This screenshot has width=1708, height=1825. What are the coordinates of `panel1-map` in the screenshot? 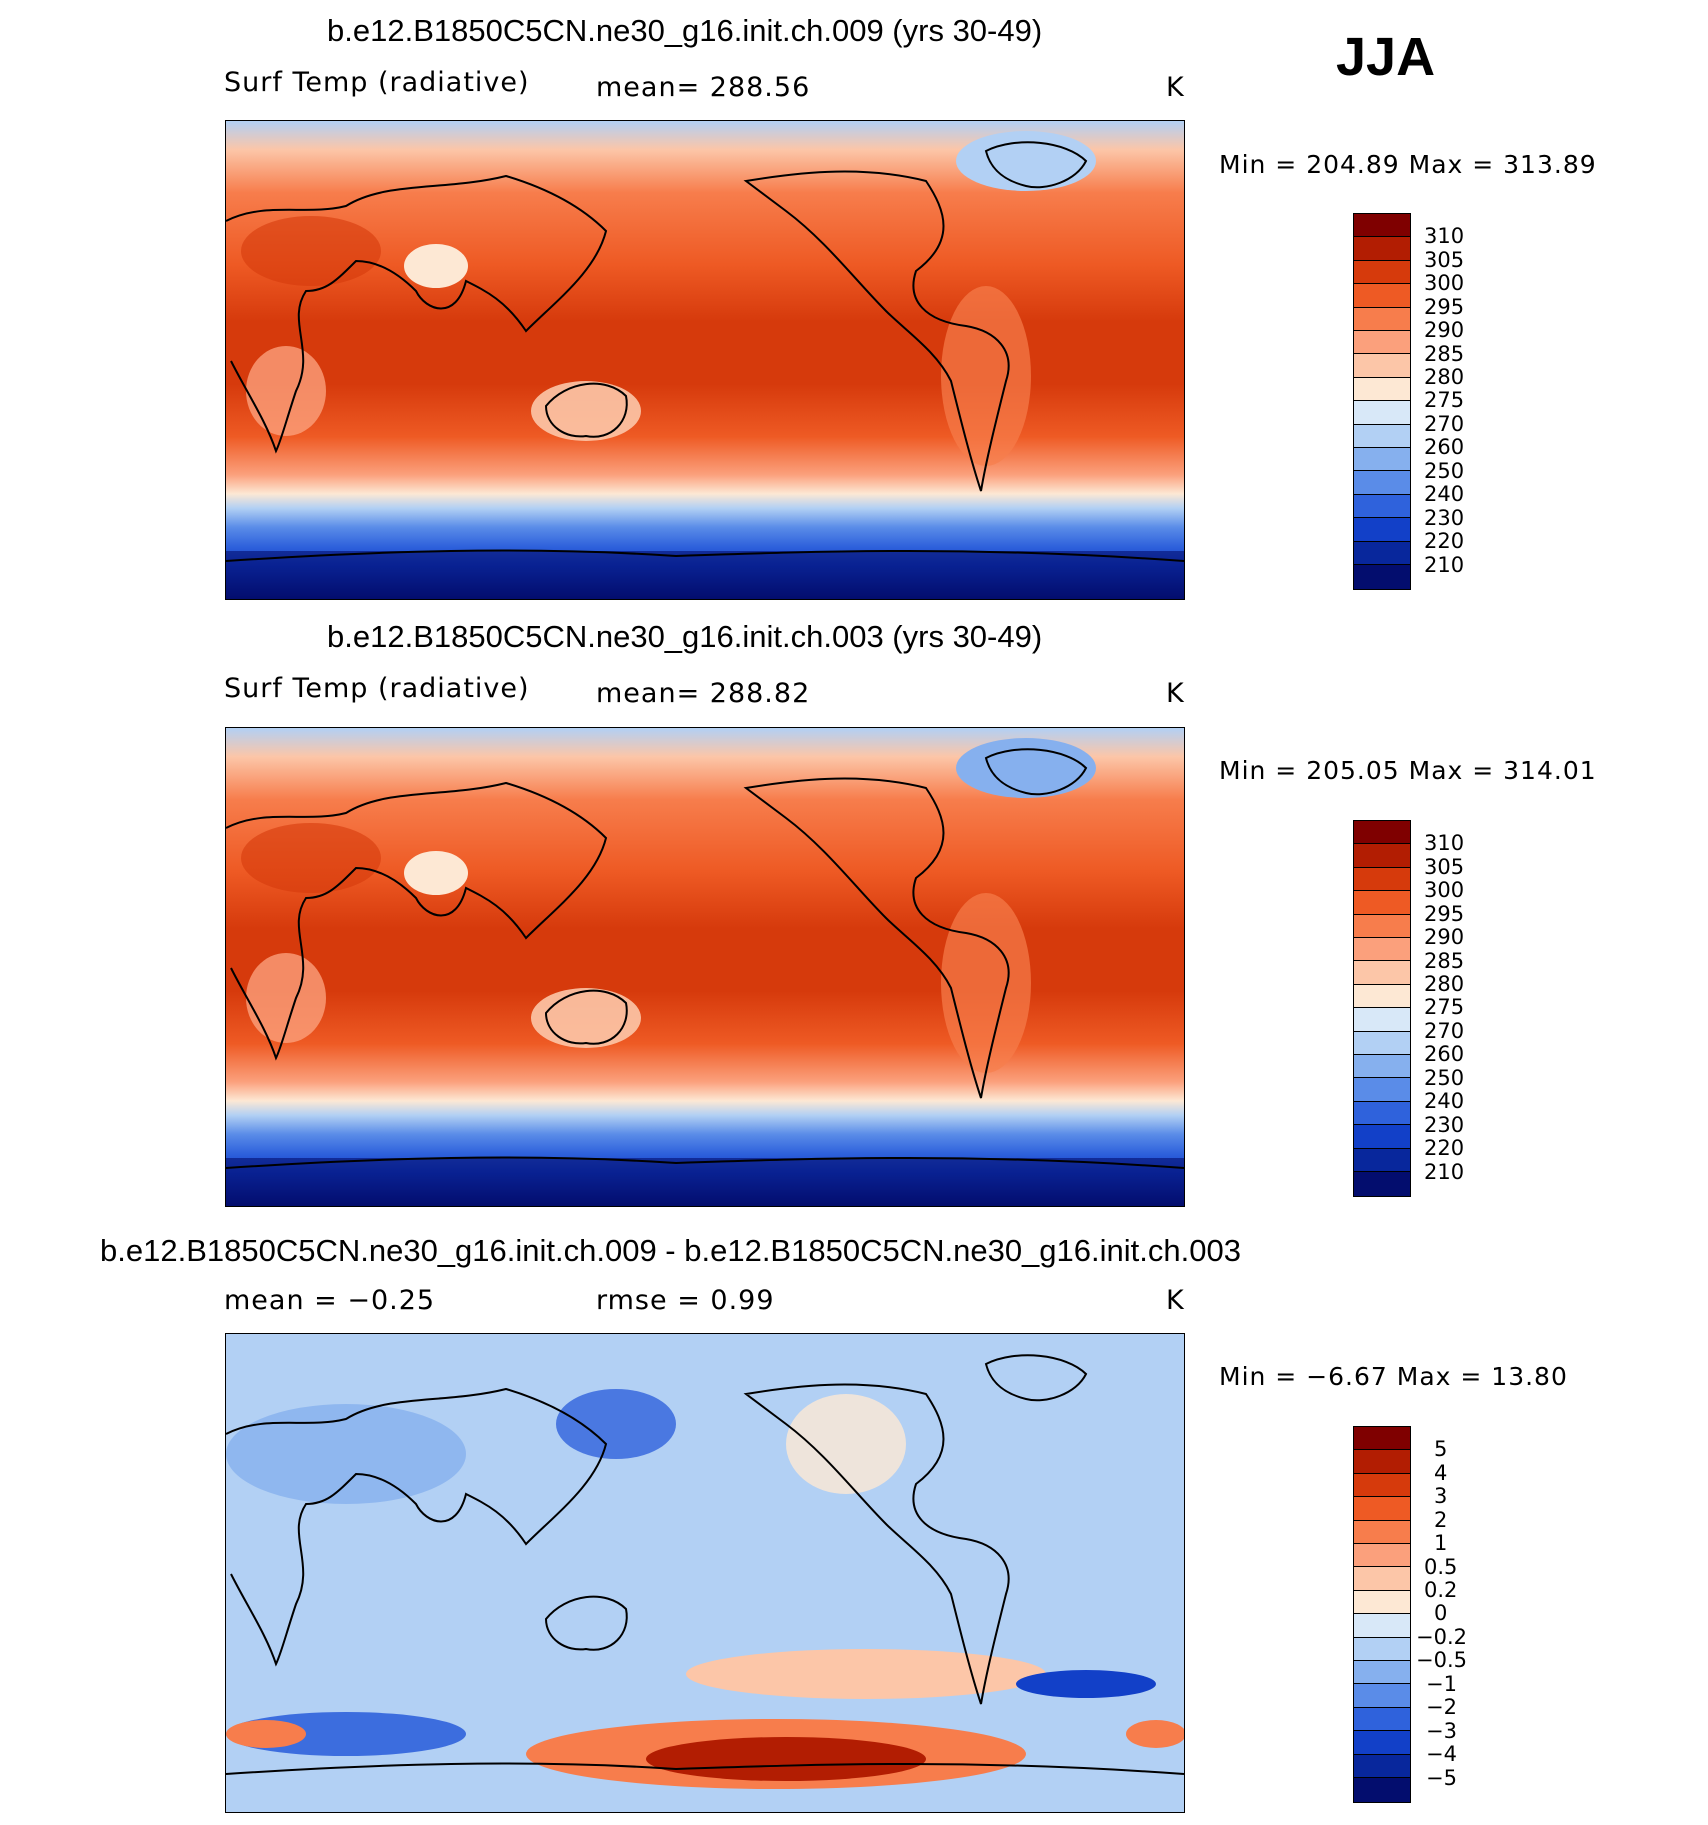 It's located at (705, 360).